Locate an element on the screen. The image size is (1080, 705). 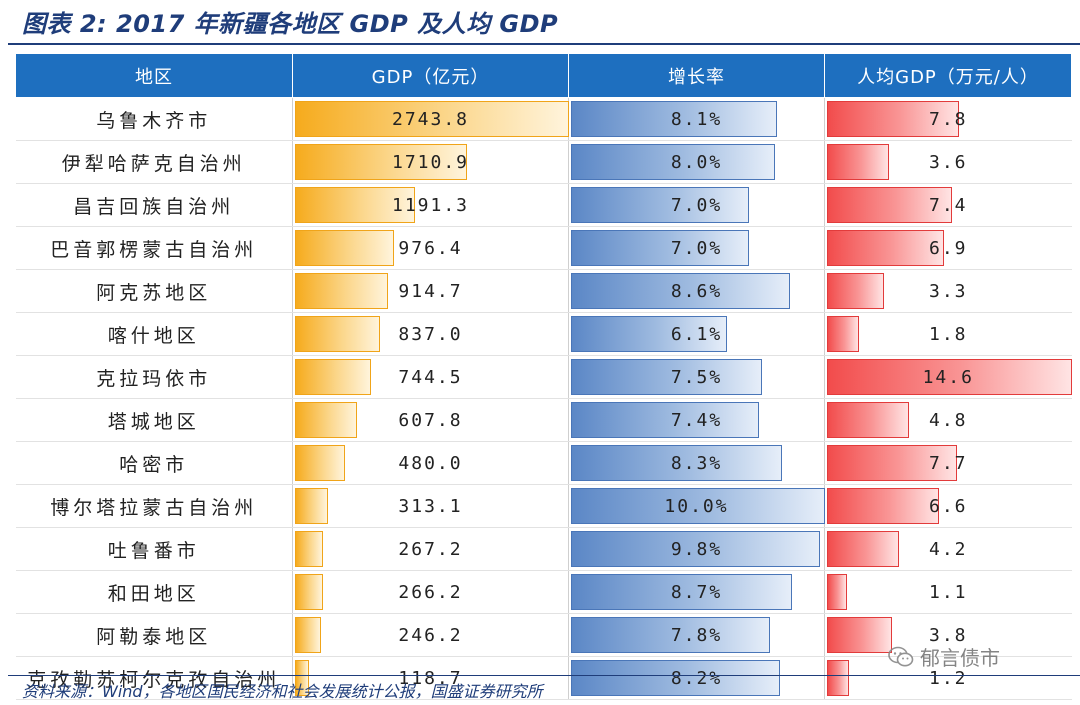
region-name: 喀什地区 is located at coordinates (153, 335).